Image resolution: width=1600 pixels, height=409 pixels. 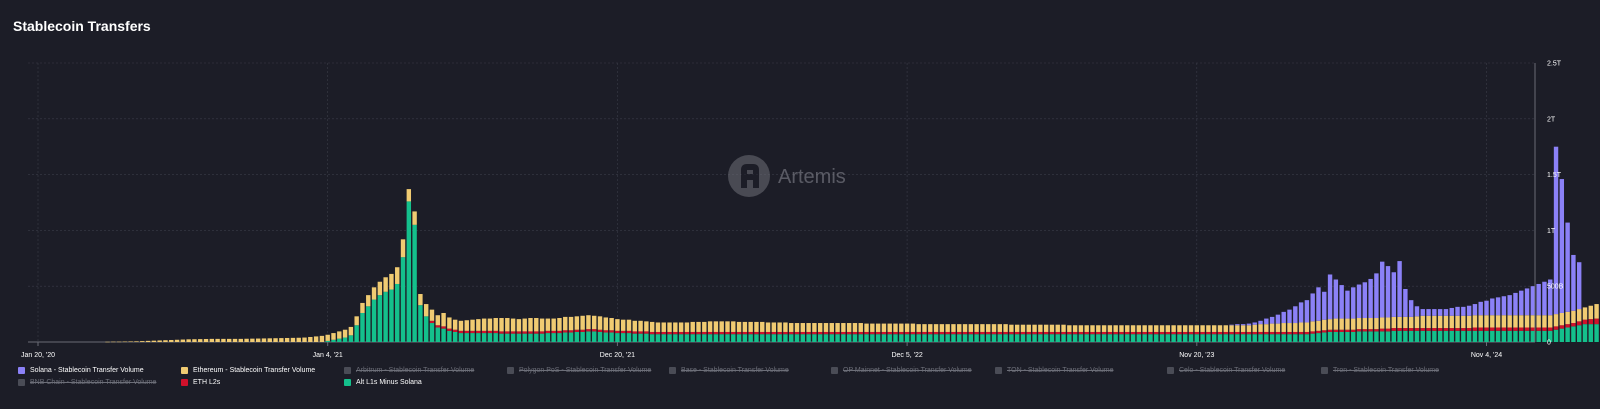 What do you see at coordinates (87, 382) in the screenshot?
I see `legend-item: BNB Chain - Stablecoin Transfer Volume` at bounding box center [87, 382].